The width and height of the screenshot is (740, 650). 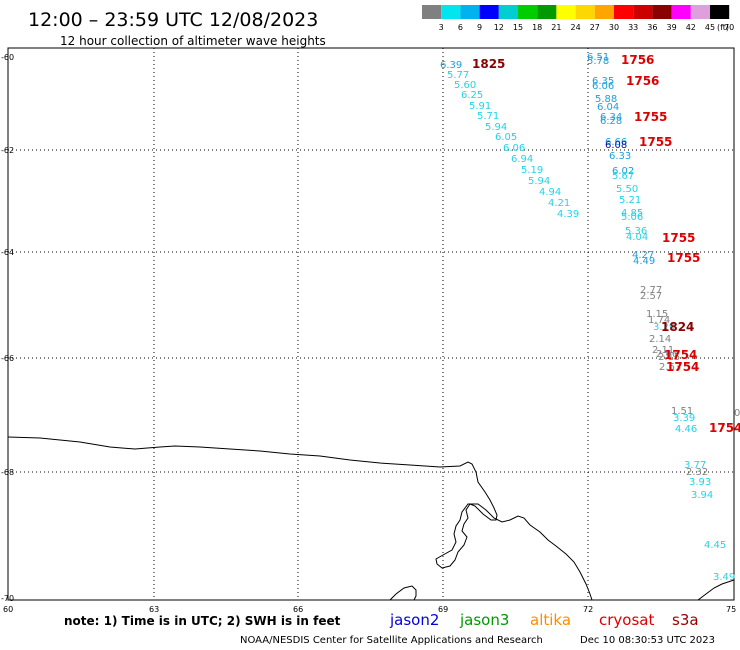 I want to click on wave-height-value: 3.29, so click(x=664, y=327).